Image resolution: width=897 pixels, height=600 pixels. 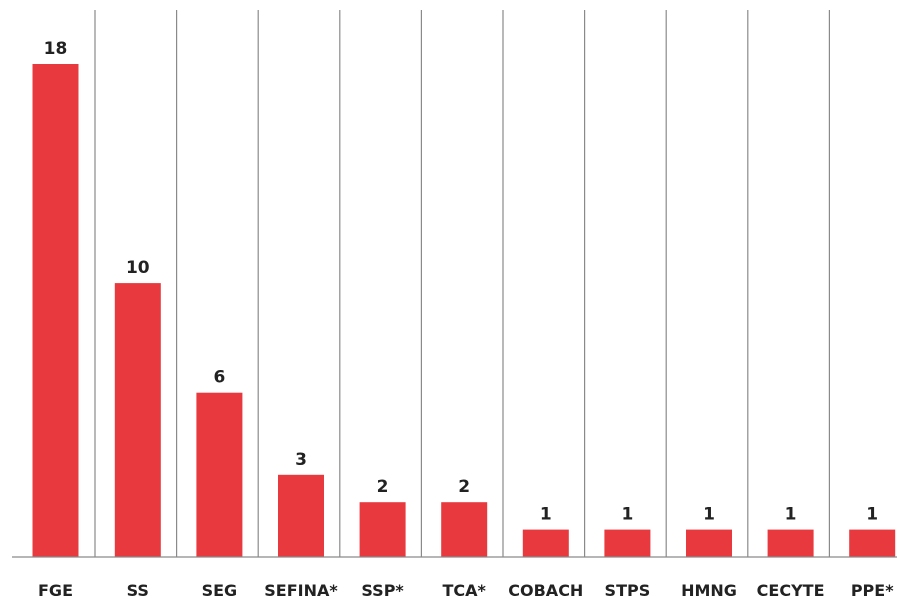 I want to click on bar-cobach, so click(x=545, y=543).